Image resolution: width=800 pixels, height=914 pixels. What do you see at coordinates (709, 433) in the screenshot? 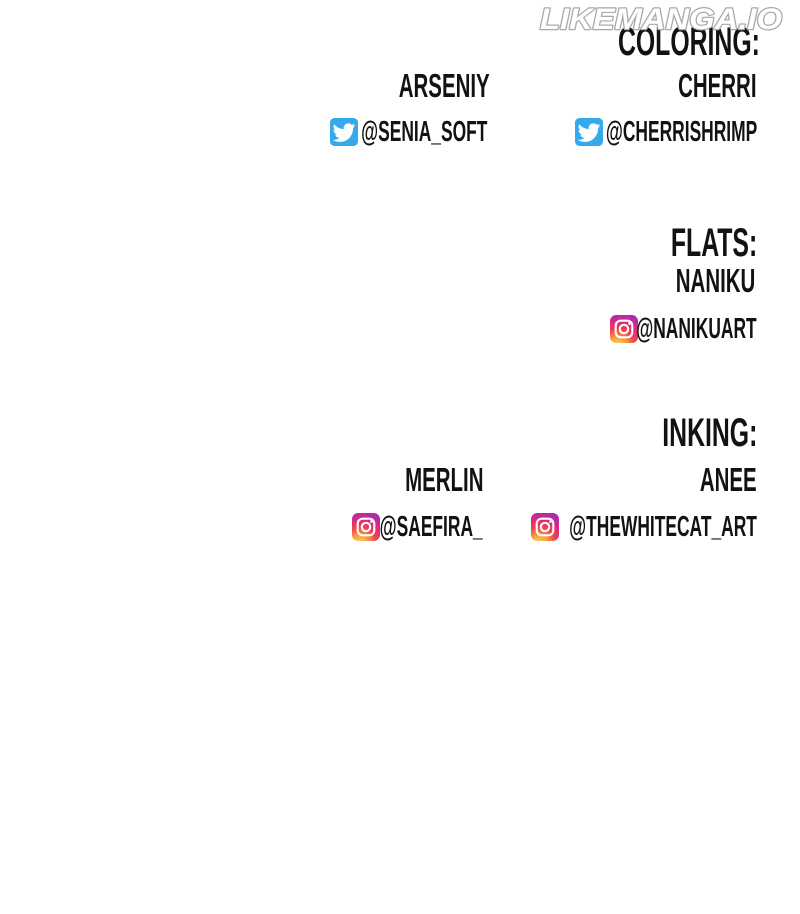
I see `section-heading-inking: INKING:` at bounding box center [709, 433].